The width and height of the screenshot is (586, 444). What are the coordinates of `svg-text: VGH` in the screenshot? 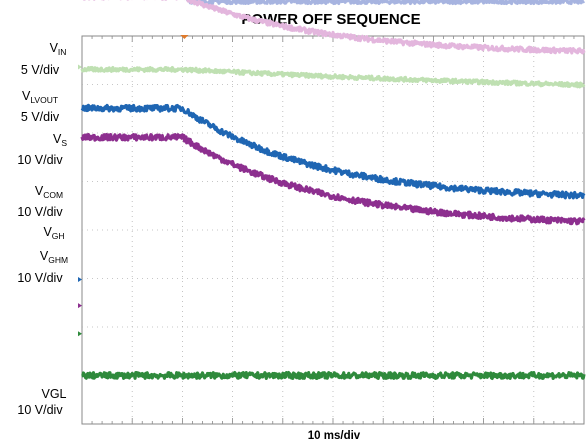 It's located at (53, 233).